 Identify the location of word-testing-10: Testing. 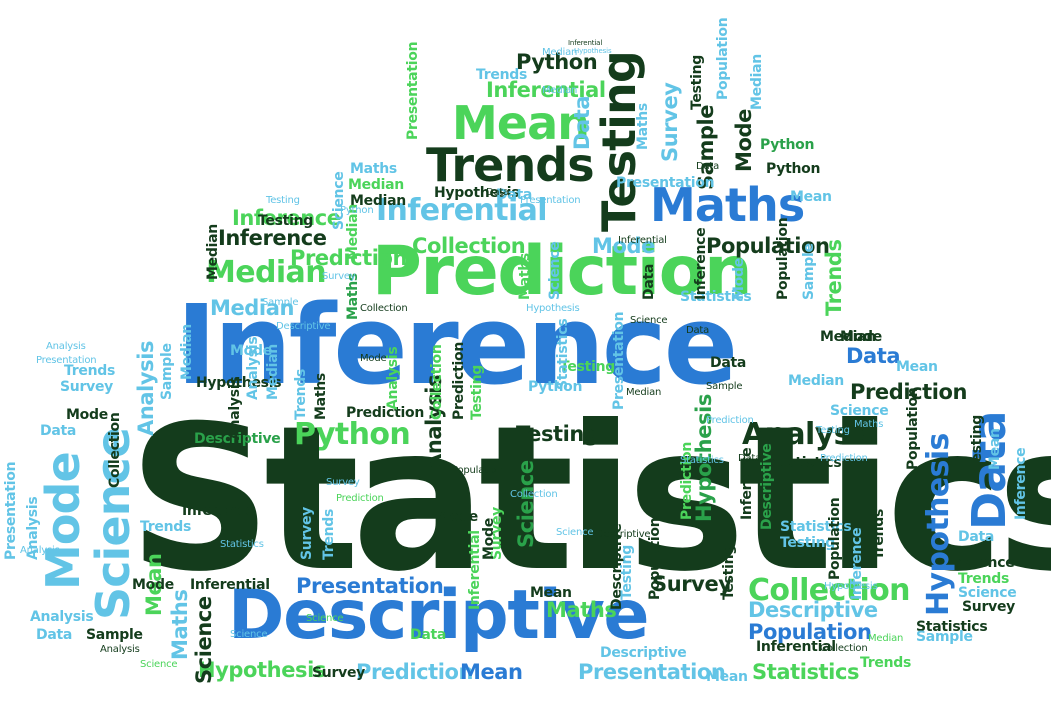
(477, 392).